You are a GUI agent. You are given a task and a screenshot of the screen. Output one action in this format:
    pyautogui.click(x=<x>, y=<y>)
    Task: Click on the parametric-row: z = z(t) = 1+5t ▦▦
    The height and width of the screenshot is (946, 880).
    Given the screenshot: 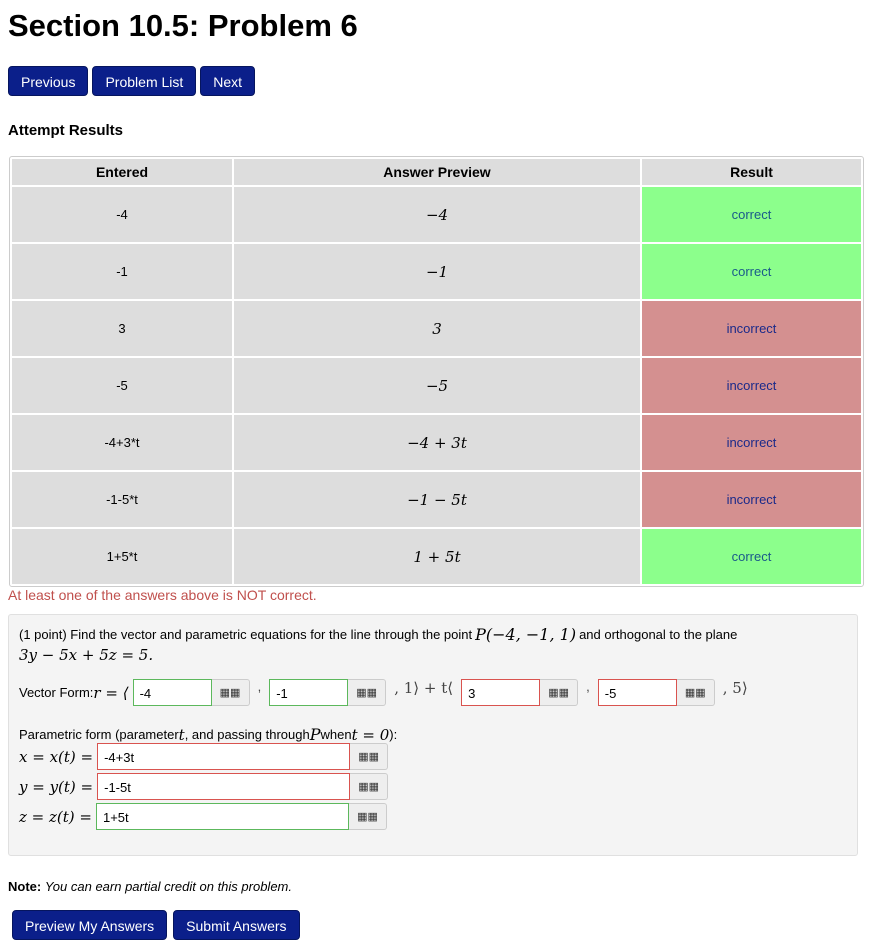 What is the action you would take?
    pyautogui.click(x=203, y=816)
    